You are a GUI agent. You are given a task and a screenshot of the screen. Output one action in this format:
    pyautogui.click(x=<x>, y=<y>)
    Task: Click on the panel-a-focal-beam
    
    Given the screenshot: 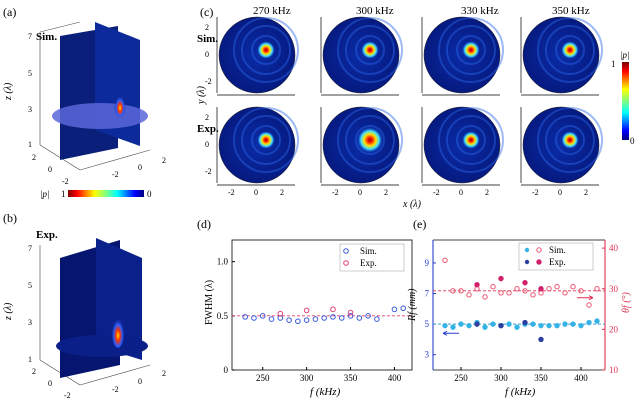 What is the action you would take?
    pyautogui.click(x=120, y=104)
    